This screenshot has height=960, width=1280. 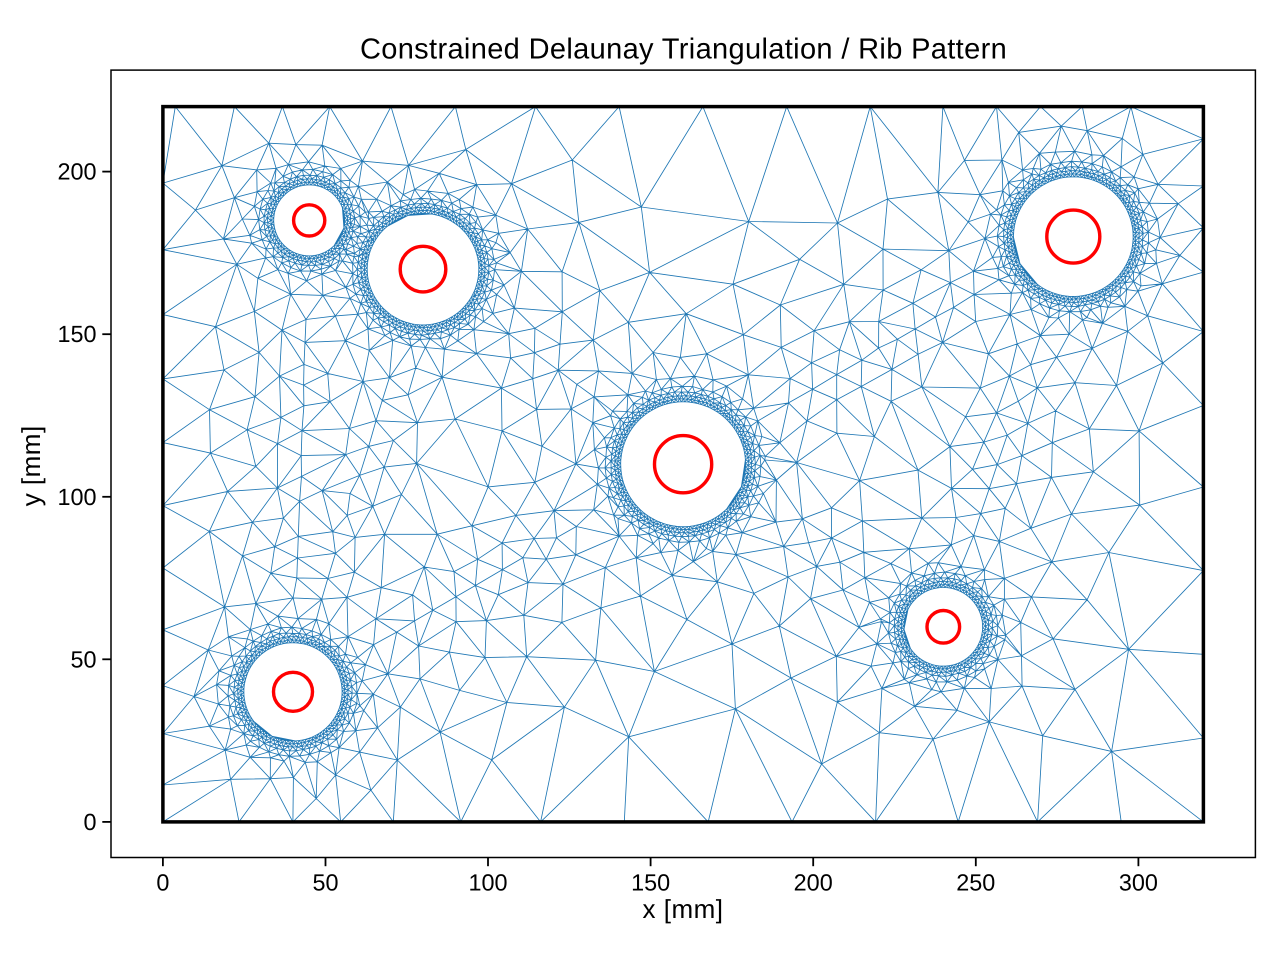 What do you see at coordinates (1138, 883) in the screenshot?
I see `svg-text: 300` at bounding box center [1138, 883].